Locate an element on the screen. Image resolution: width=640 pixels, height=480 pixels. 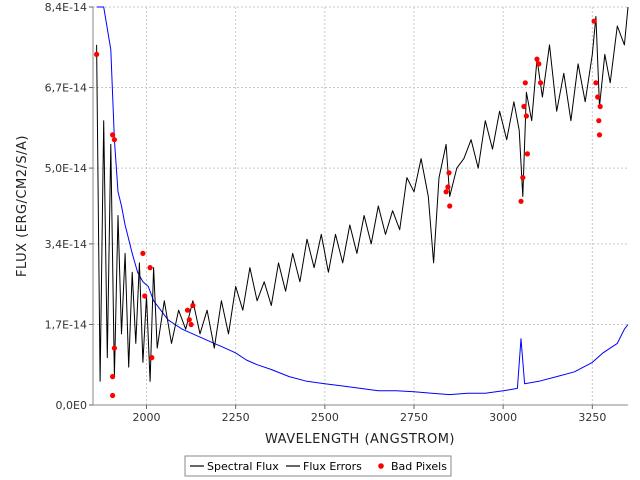
legend-label-bad-pixels: Bad Pixels is located at coordinates (419, 466).